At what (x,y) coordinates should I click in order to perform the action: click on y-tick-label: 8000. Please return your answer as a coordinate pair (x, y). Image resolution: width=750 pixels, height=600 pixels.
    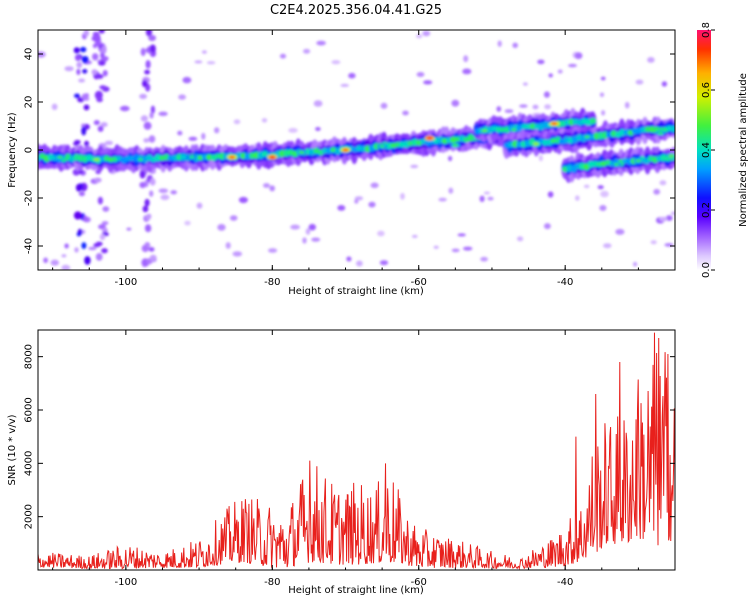
    Looking at the image, I should click on (29, 356).